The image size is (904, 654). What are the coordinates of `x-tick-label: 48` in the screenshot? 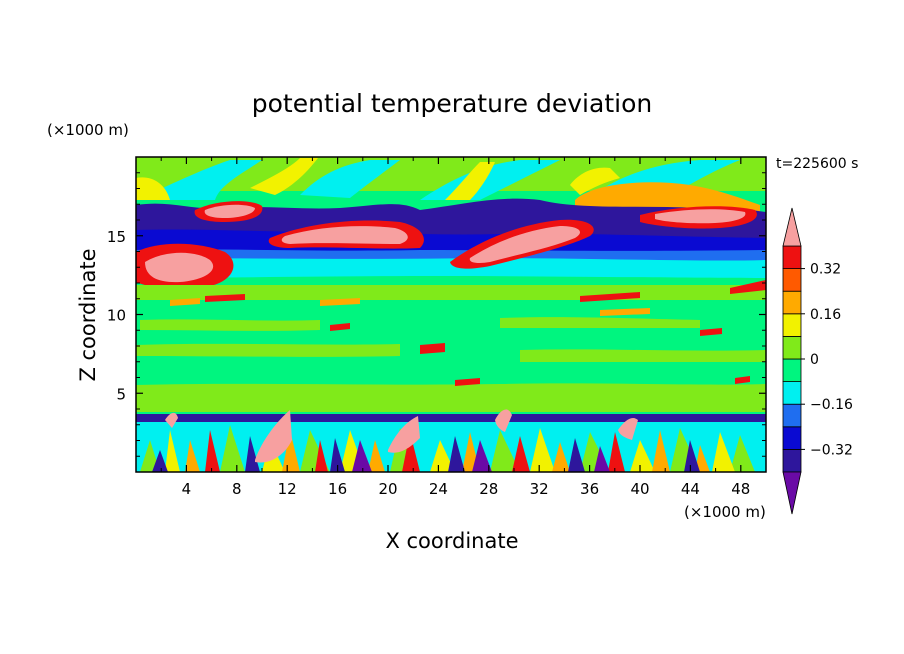 It's located at (740, 489).